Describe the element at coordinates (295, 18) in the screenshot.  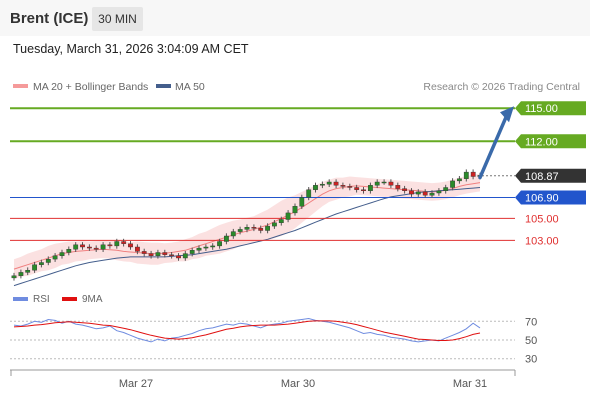
I see `header-bar` at that location.